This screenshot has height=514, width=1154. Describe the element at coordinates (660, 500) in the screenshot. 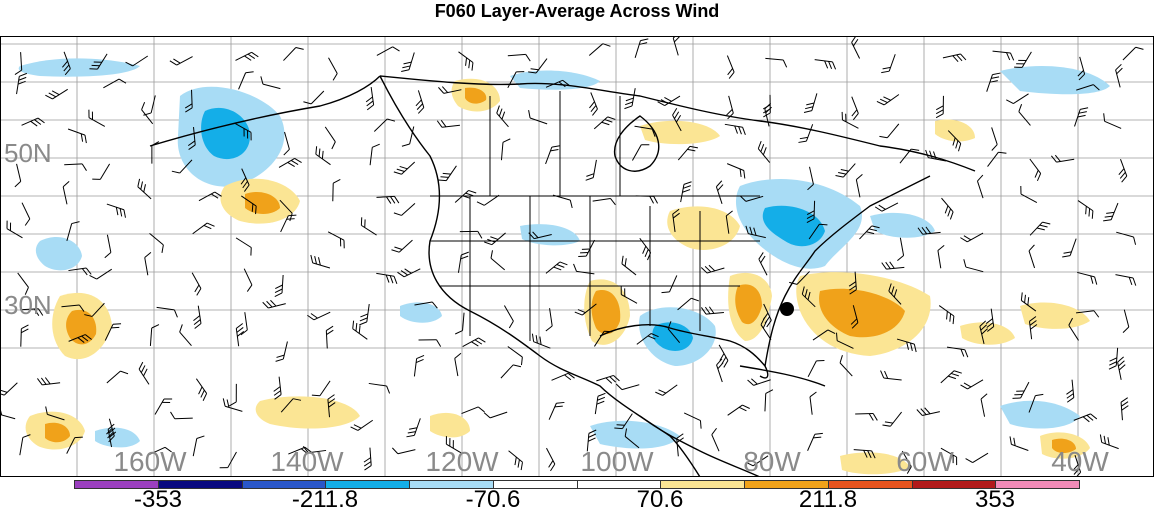

I see `legend-label-70-6: 70.6` at that location.